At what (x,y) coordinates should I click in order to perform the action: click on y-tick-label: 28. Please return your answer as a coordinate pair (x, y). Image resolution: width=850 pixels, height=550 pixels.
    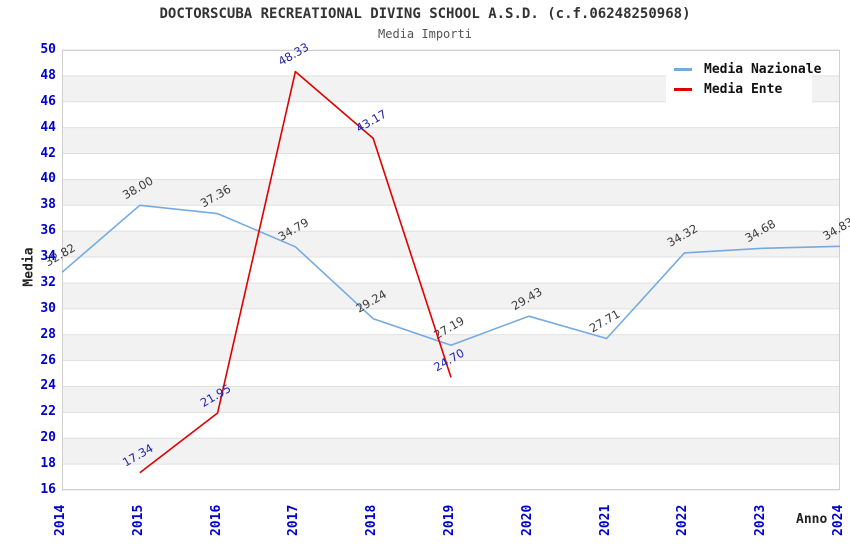
    Looking at the image, I should click on (48, 334).